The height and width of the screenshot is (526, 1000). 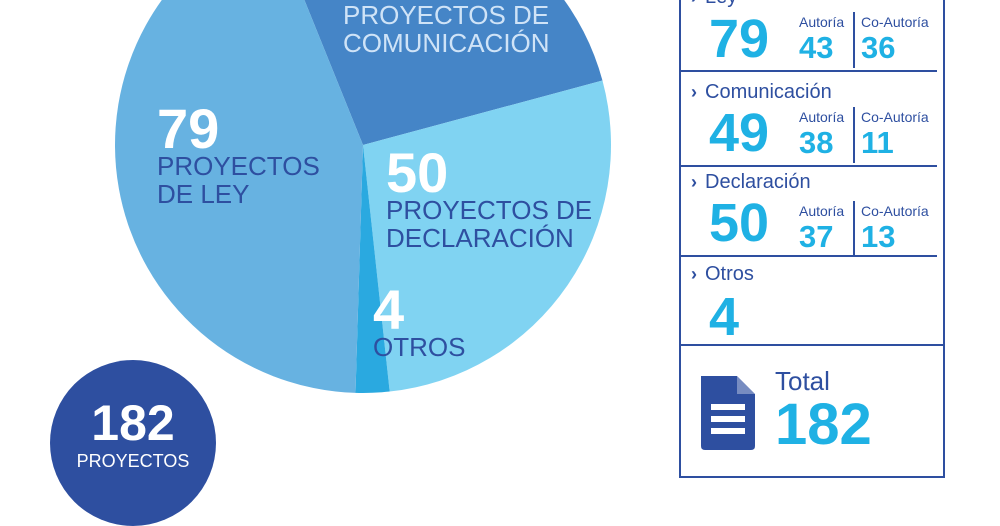 What do you see at coordinates (419, 320) in the screenshot?
I see `slice-label-otros: 4 OTROS` at bounding box center [419, 320].